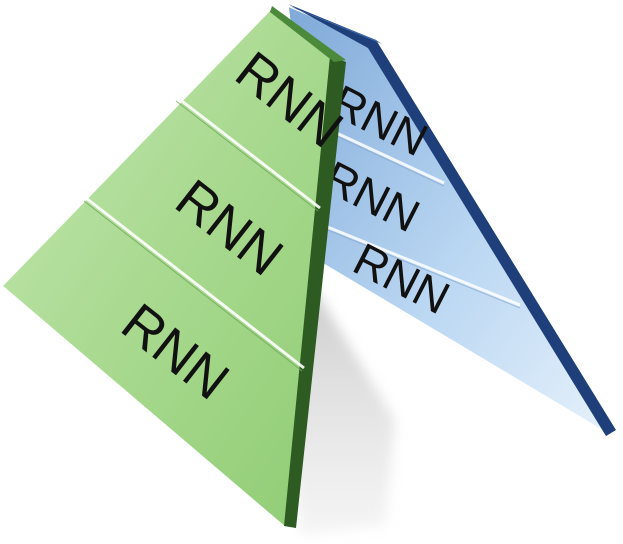 The width and height of the screenshot is (623, 544). I want to click on front-stack-edge-top, so click(308, 34).